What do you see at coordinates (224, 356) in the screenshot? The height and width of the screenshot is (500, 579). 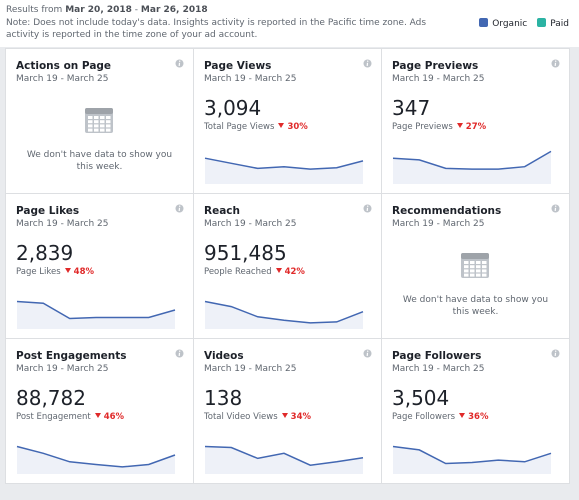 I see `card-title: Videos` at bounding box center [224, 356].